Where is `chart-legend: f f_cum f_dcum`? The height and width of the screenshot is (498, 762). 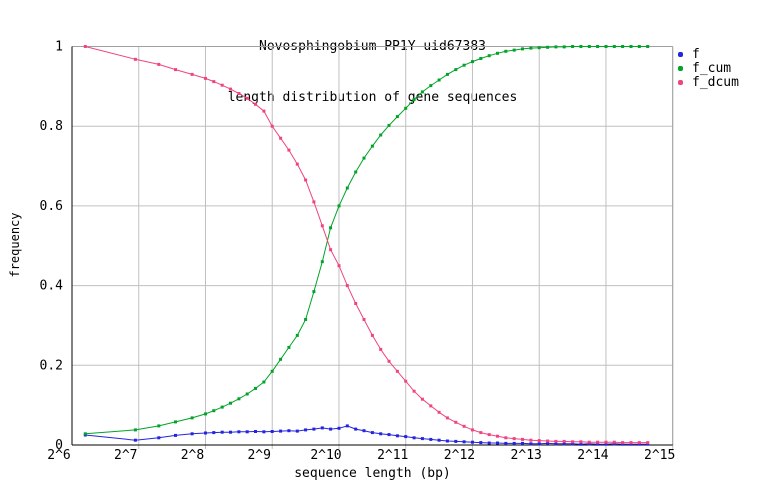
chart-legend: f f_cum f_dcum is located at coordinates (708, 68).